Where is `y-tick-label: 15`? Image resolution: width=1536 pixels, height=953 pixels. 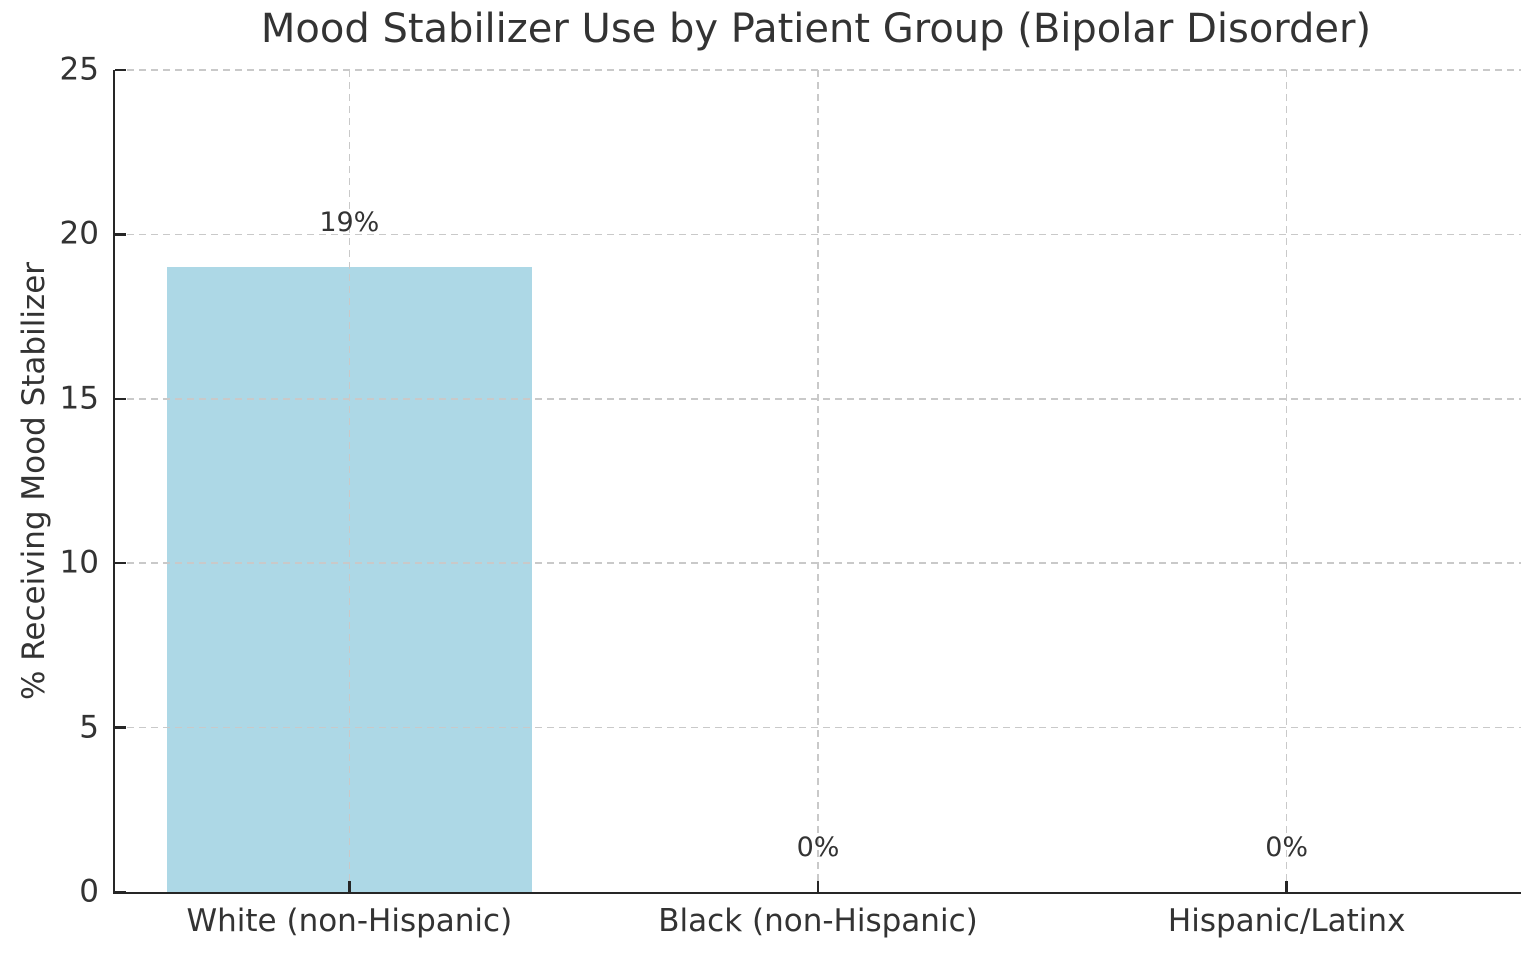
y-tick-label: 15 is located at coordinates (79, 398).